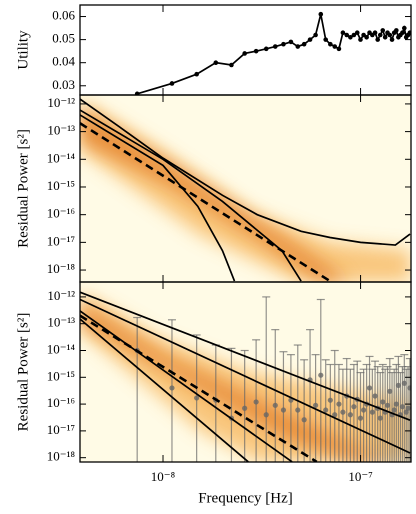 The width and height of the screenshot is (416, 514). Describe the element at coordinates (63, 38) in the screenshot. I see `y-tick-label: 0.05` at that location.